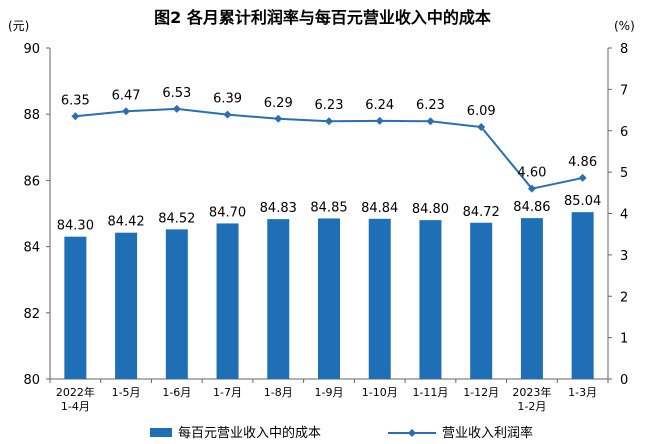  What do you see at coordinates (624, 49) in the screenshot?
I see `right-axis-tick-label: 8` at bounding box center [624, 49].